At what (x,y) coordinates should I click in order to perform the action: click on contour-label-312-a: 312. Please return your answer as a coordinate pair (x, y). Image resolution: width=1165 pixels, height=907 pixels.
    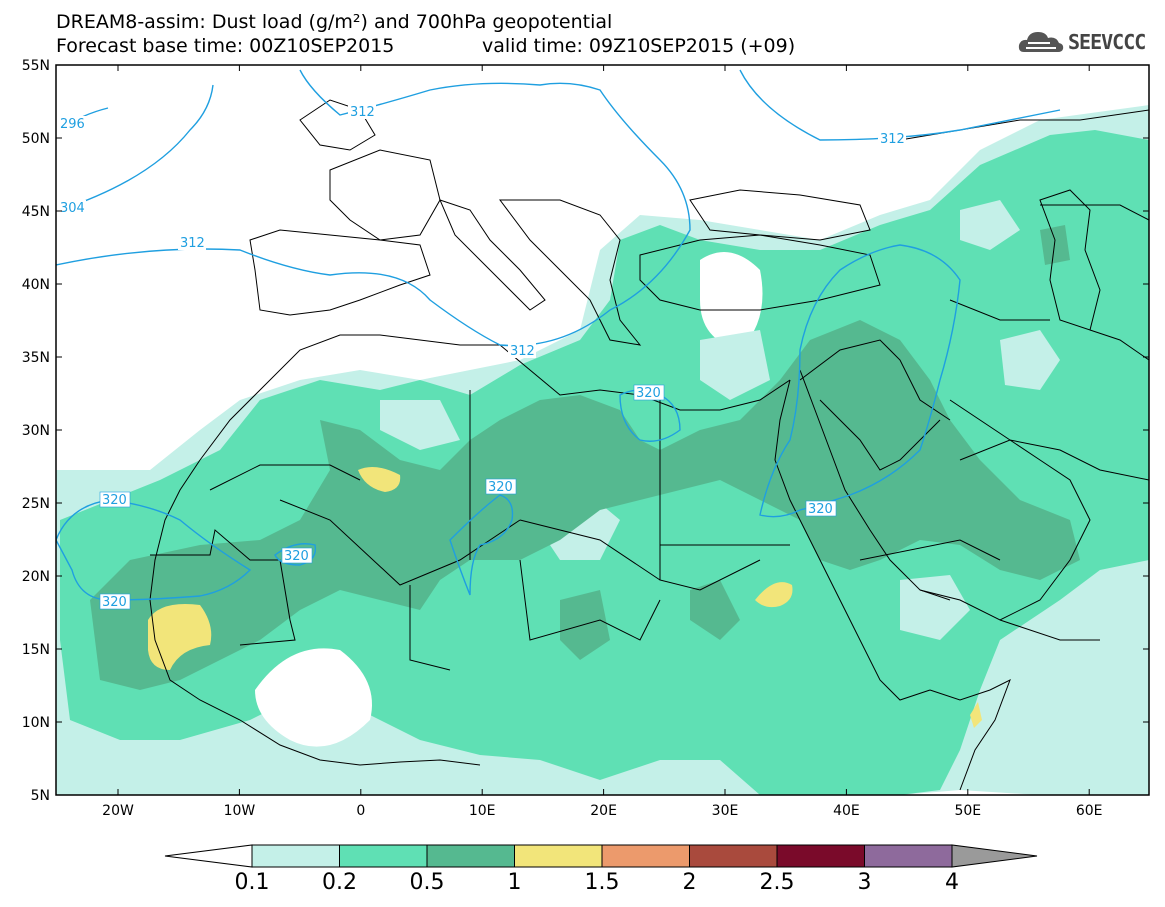
    Looking at the image, I should click on (192, 243).